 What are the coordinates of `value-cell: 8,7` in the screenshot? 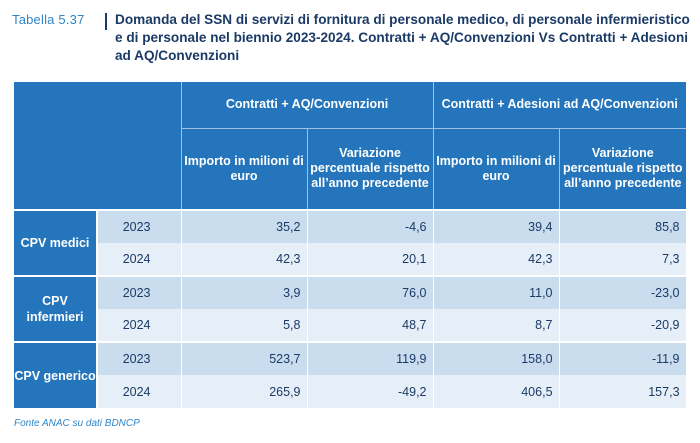 It's located at (496, 325).